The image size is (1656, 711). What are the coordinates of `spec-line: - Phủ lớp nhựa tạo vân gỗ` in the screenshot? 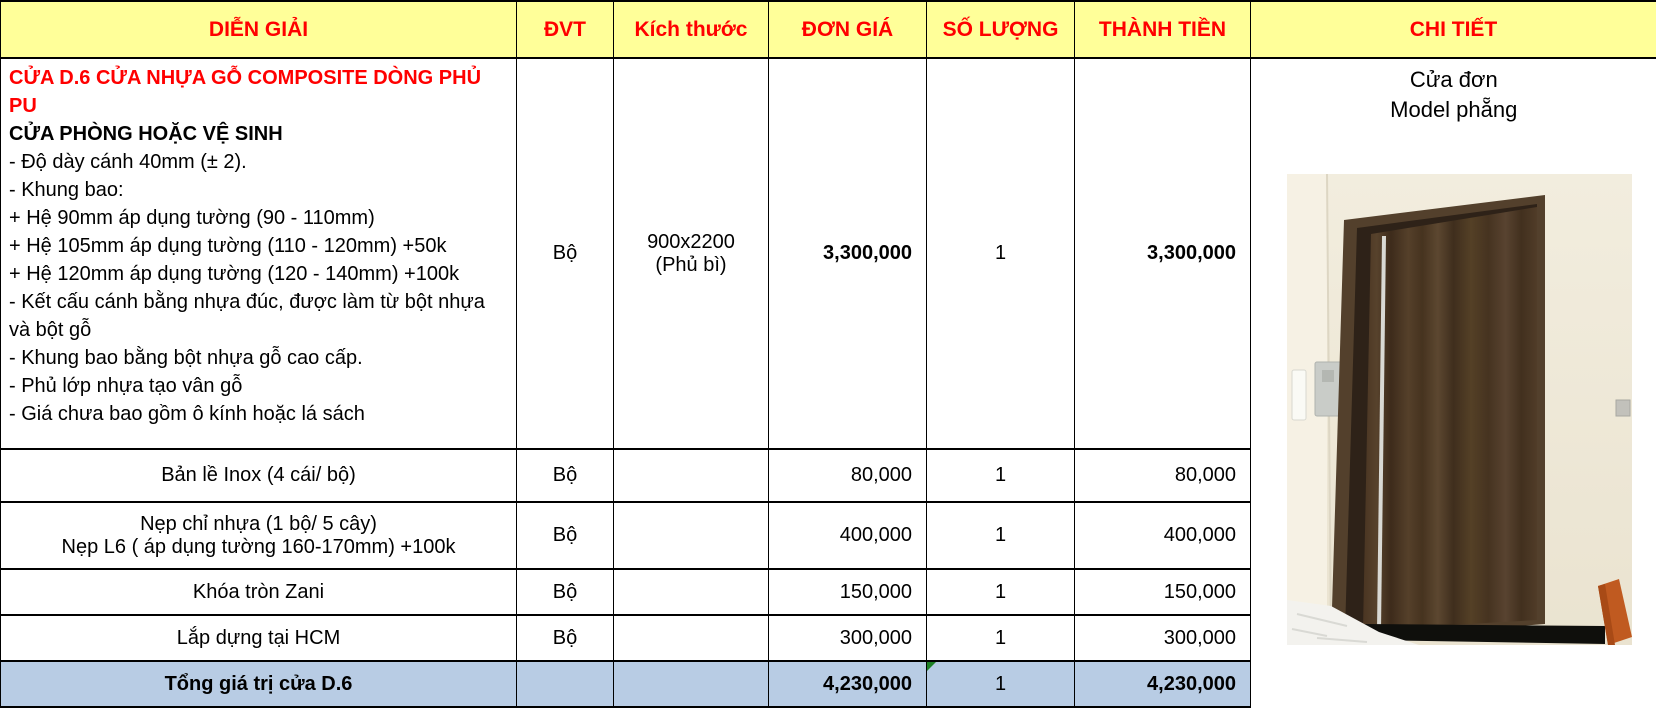 It's located at (126, 386).